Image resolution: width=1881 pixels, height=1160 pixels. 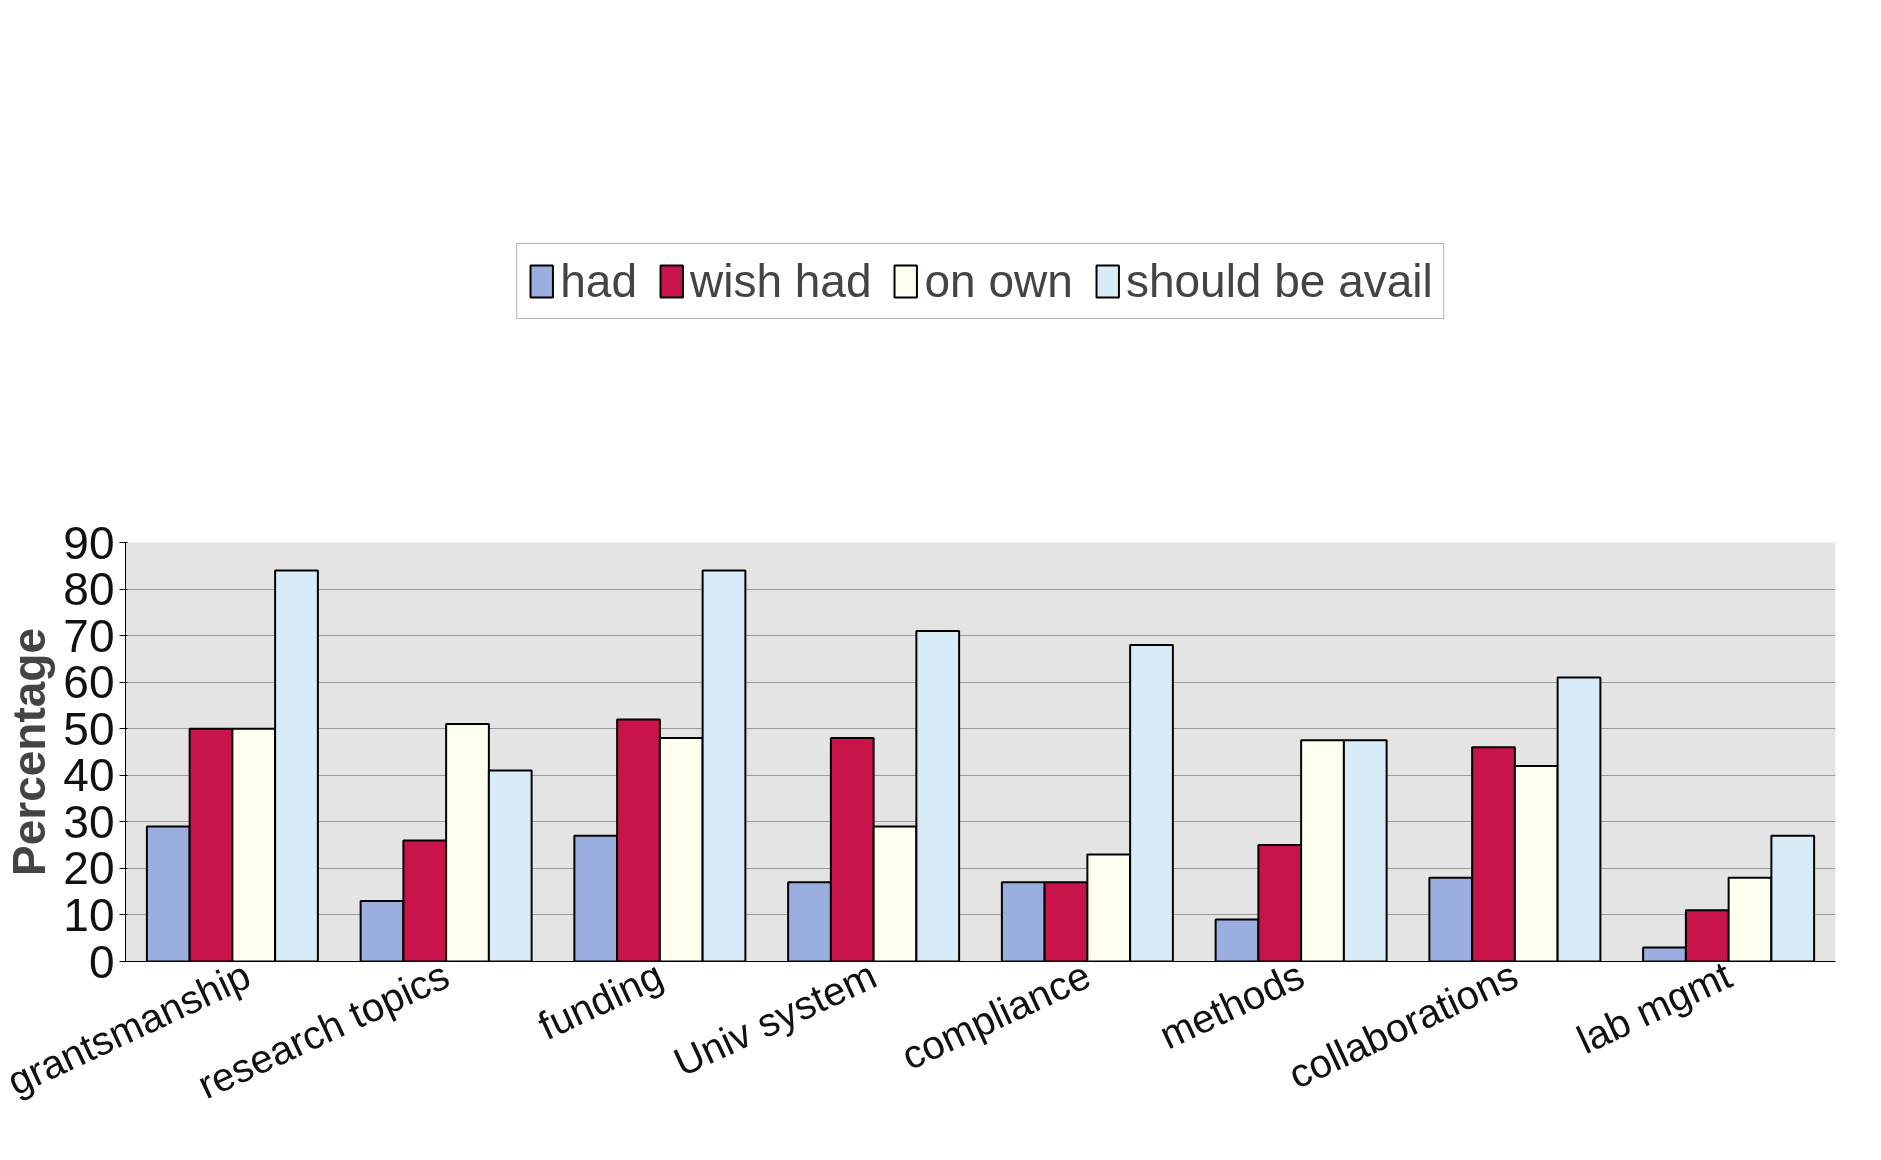 I want to click on y-axis-title: Percentage, so click(x=29, y=752).